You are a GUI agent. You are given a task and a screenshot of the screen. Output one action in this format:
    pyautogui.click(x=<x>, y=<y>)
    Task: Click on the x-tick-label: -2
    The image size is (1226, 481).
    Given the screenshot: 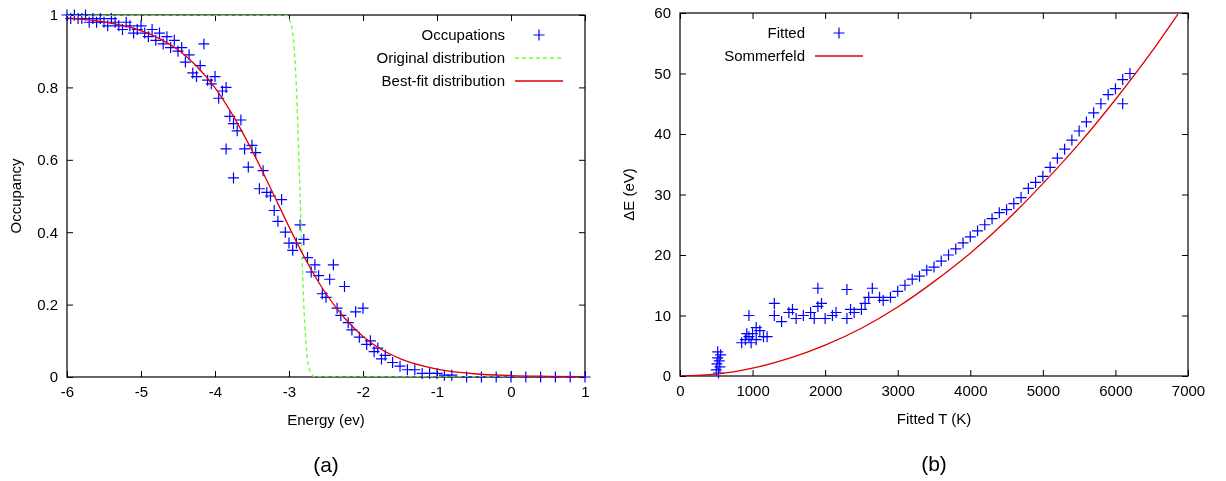 What is the action you would take?
    pyautogui.click(x=363, y=391)
    